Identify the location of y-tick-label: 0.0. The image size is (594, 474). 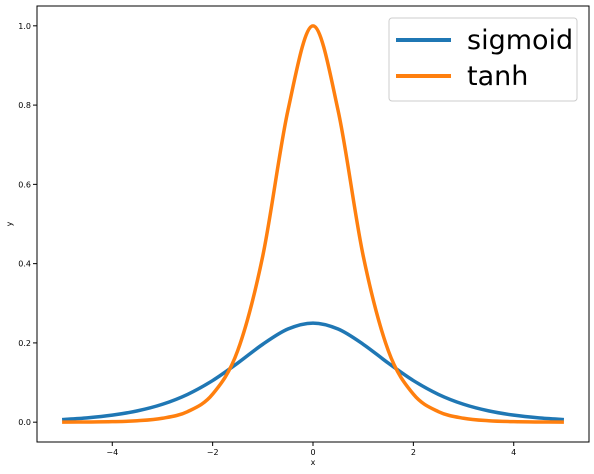
(24, 422).